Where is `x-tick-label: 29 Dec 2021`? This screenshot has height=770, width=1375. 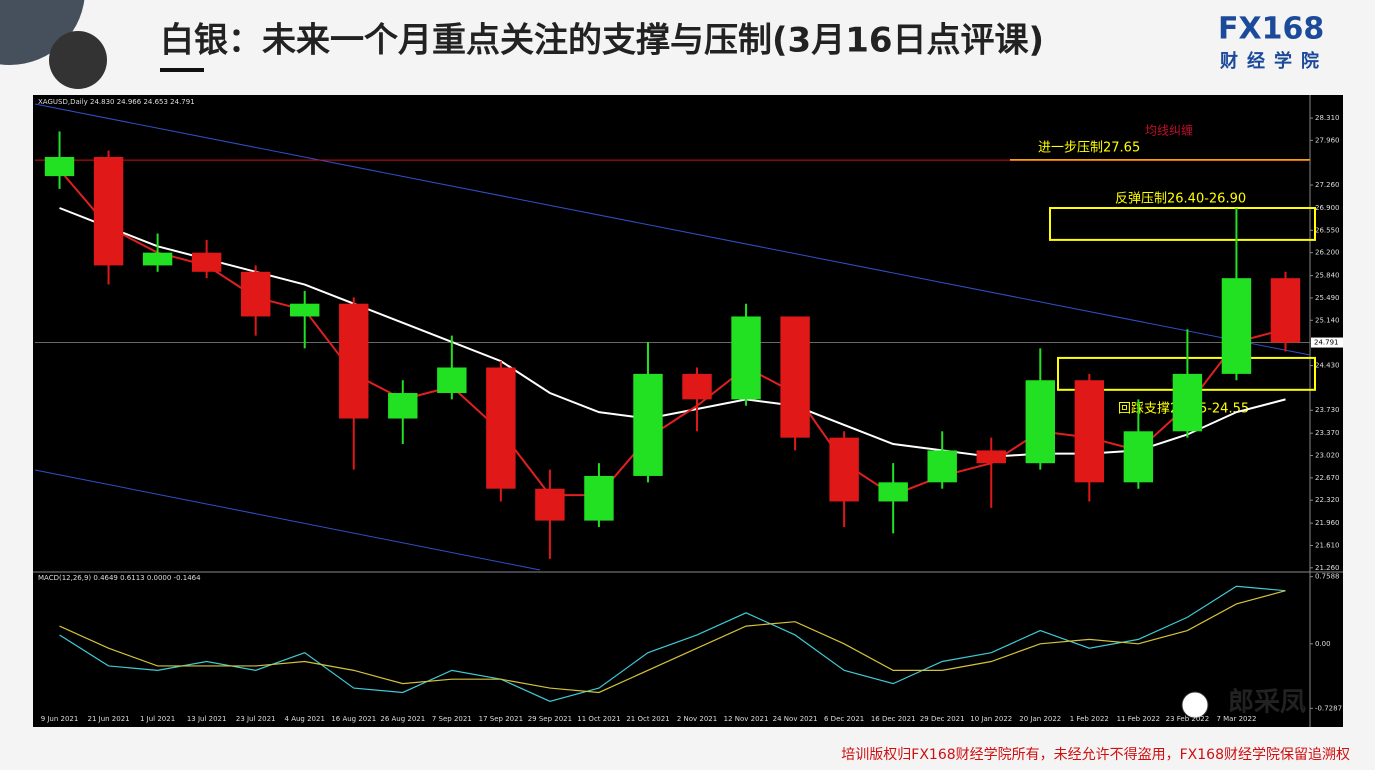 x-tick-label: 29 Dec 2021 is located at coordinates (942, 719).